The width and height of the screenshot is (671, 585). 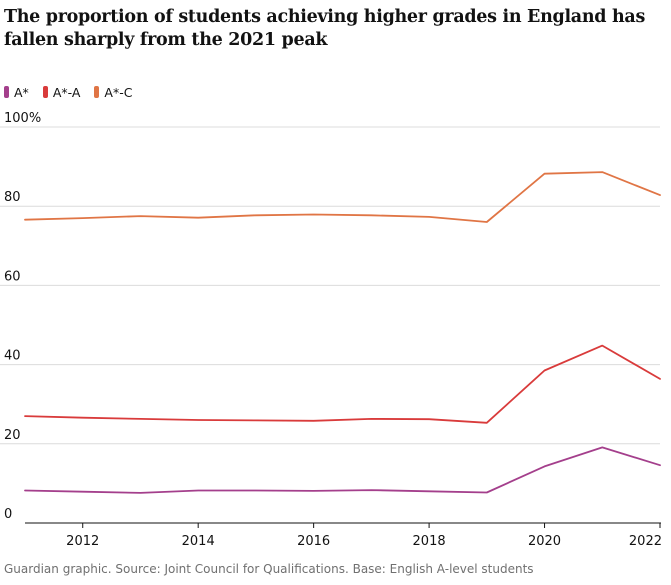 What do you see at coordinates (6, 92) in the screenshot?
I see `legend-swatch-a-star` at bounding box center [6, 92].